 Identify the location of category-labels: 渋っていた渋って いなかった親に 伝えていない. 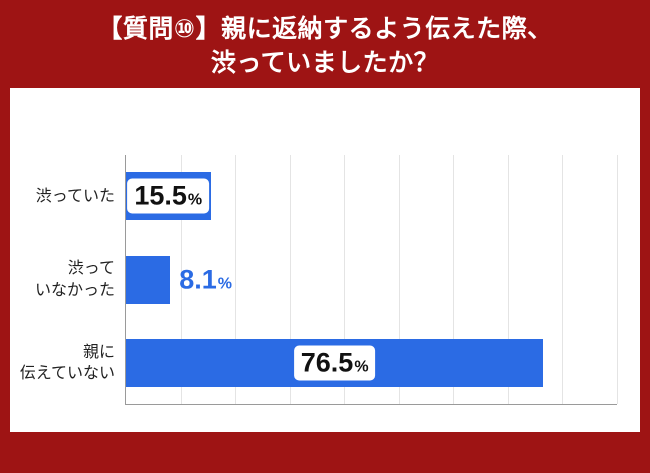
(67, 280).